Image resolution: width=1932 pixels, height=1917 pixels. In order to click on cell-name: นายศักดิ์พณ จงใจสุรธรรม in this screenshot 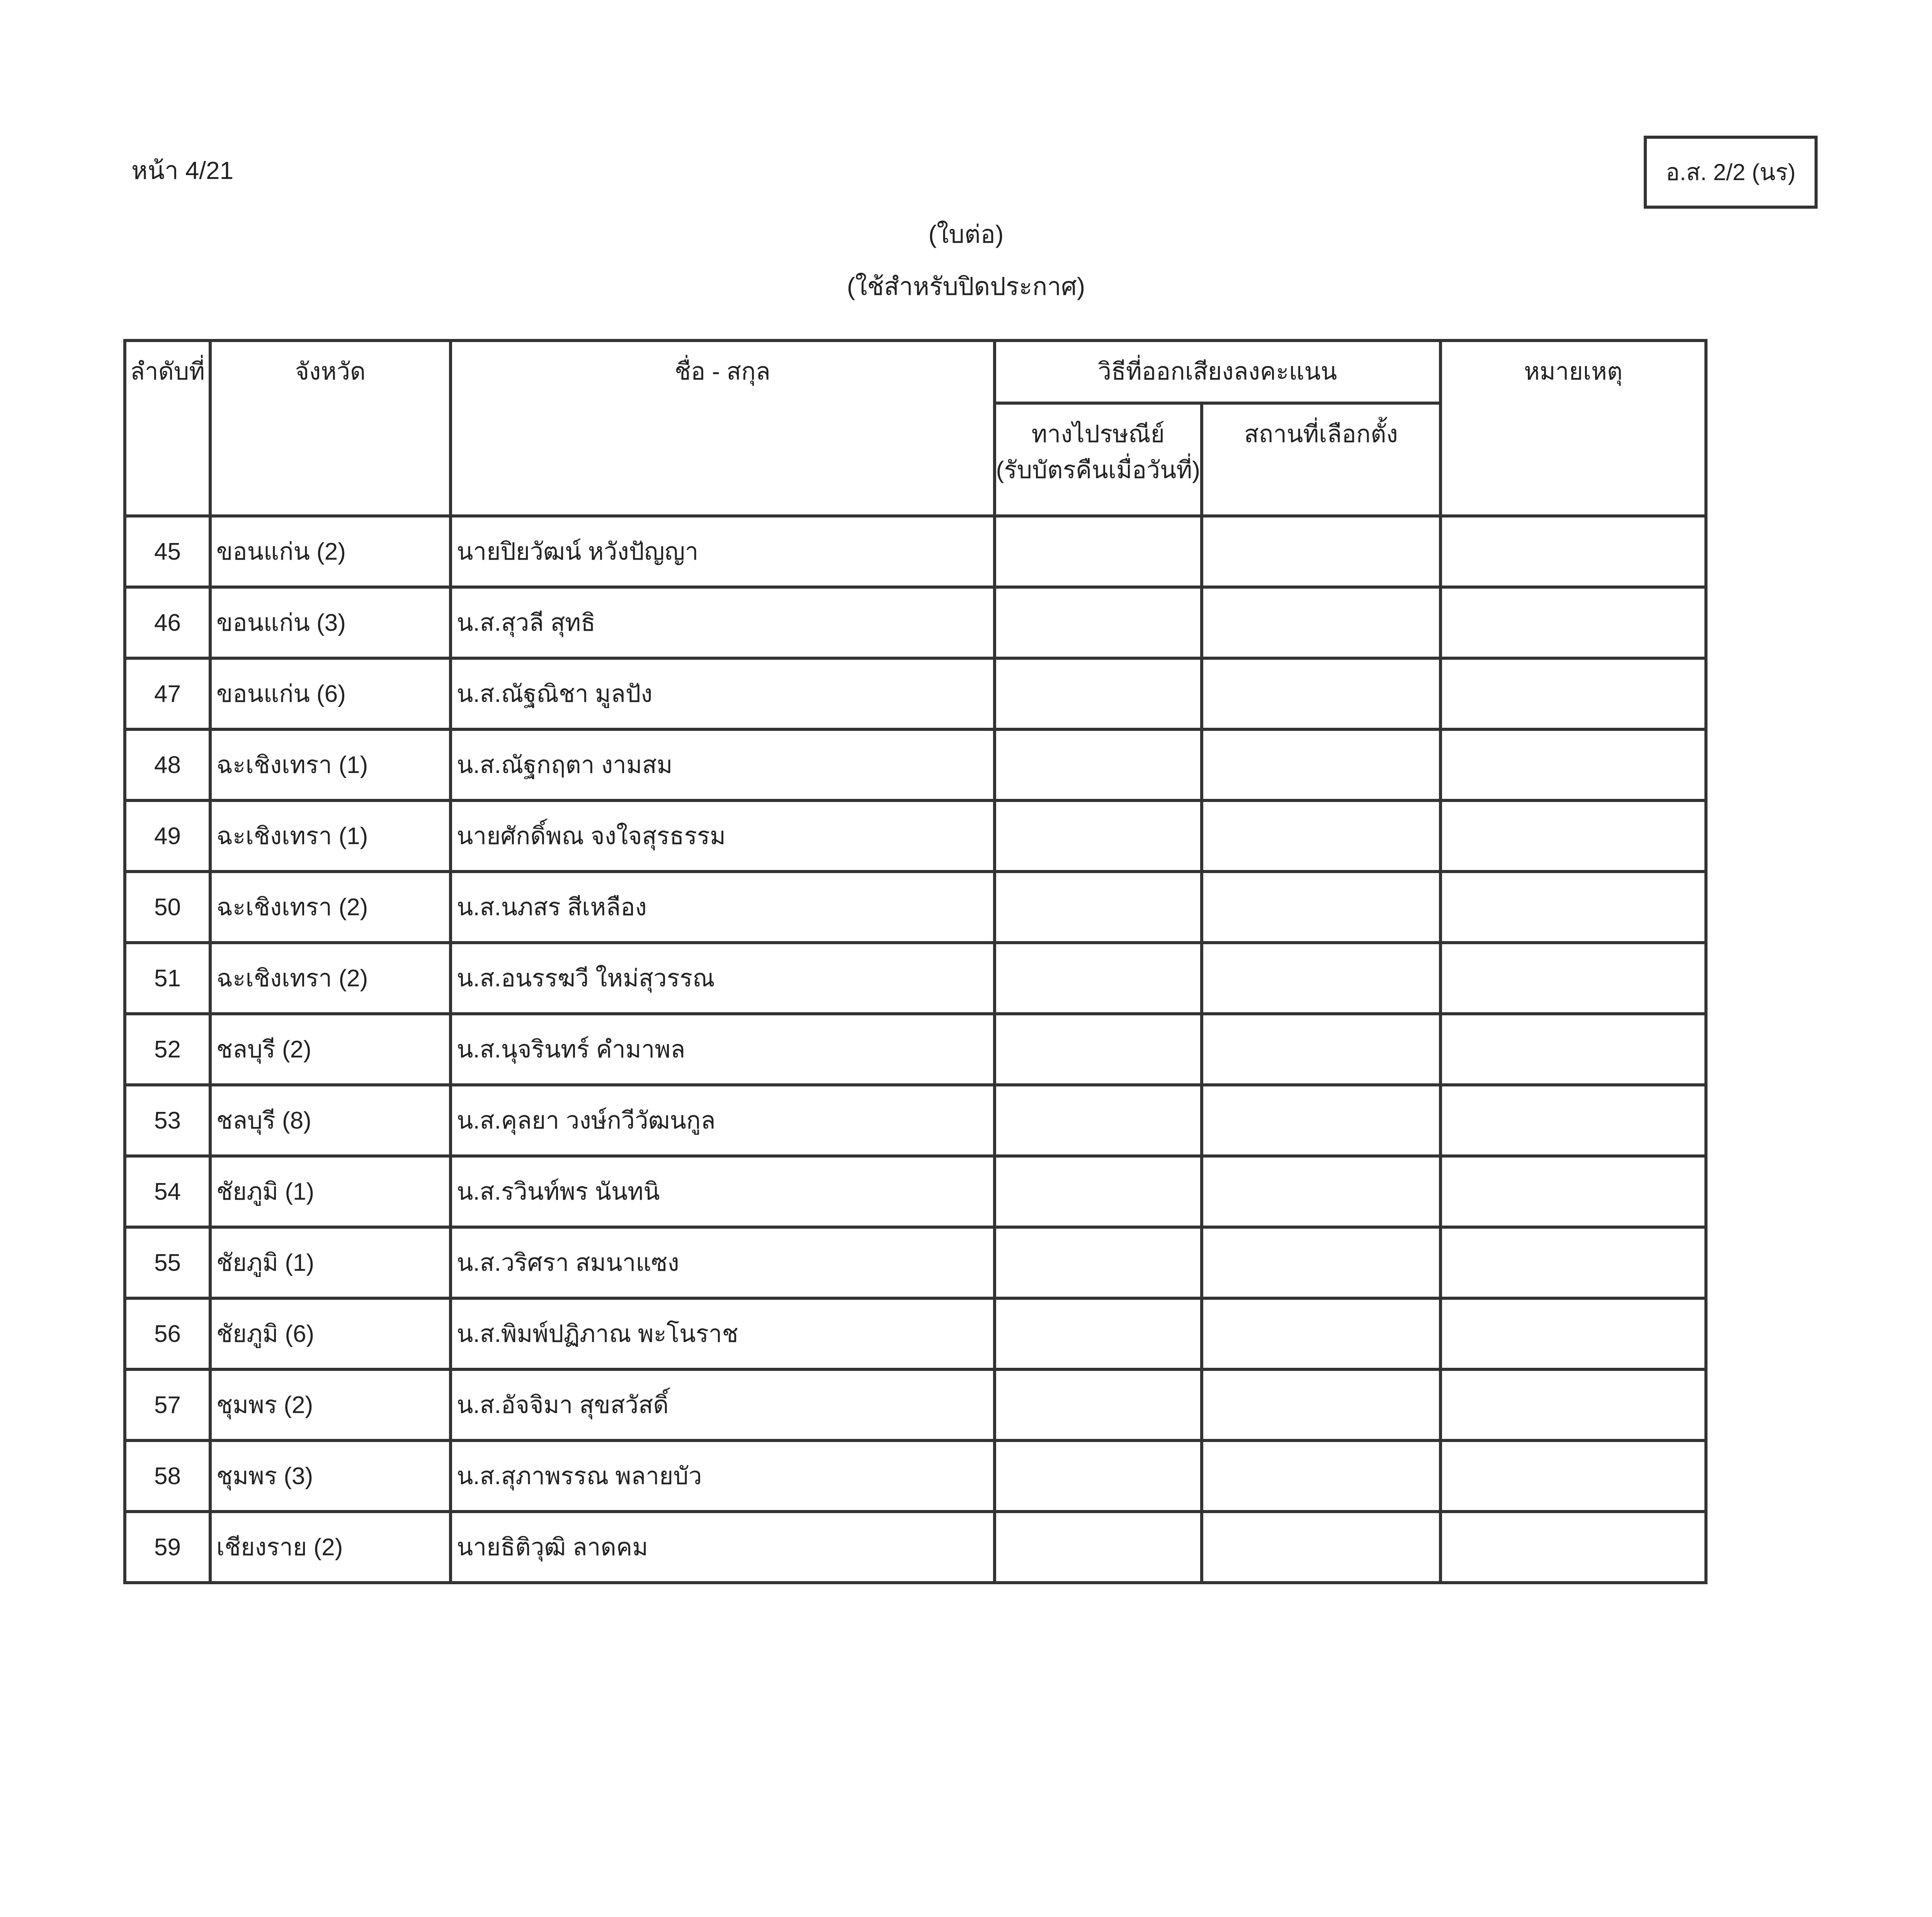, I will do `click(723, 836)`.